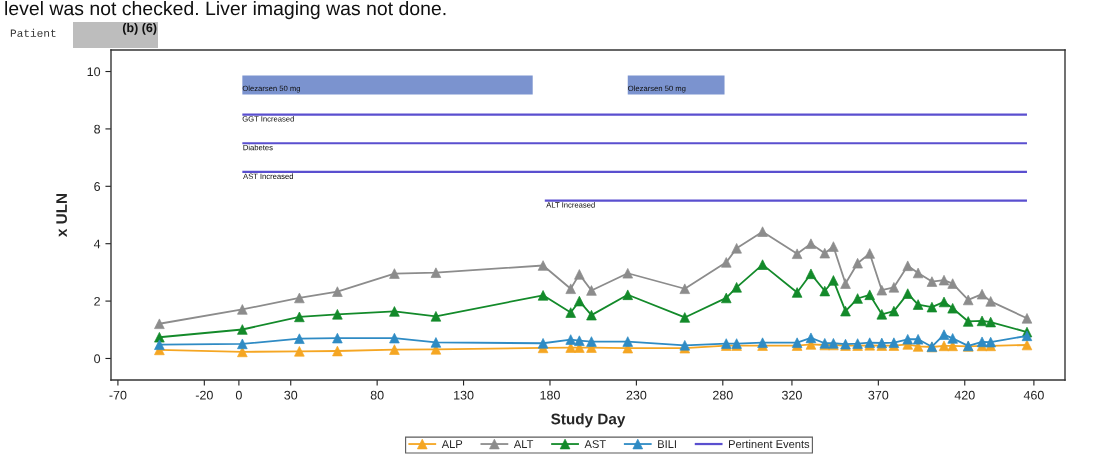 The image size is (1093, 456). Describe the element at coordinates (667, 444) in the screenshot. I see `legend-label: BILI` at that location.